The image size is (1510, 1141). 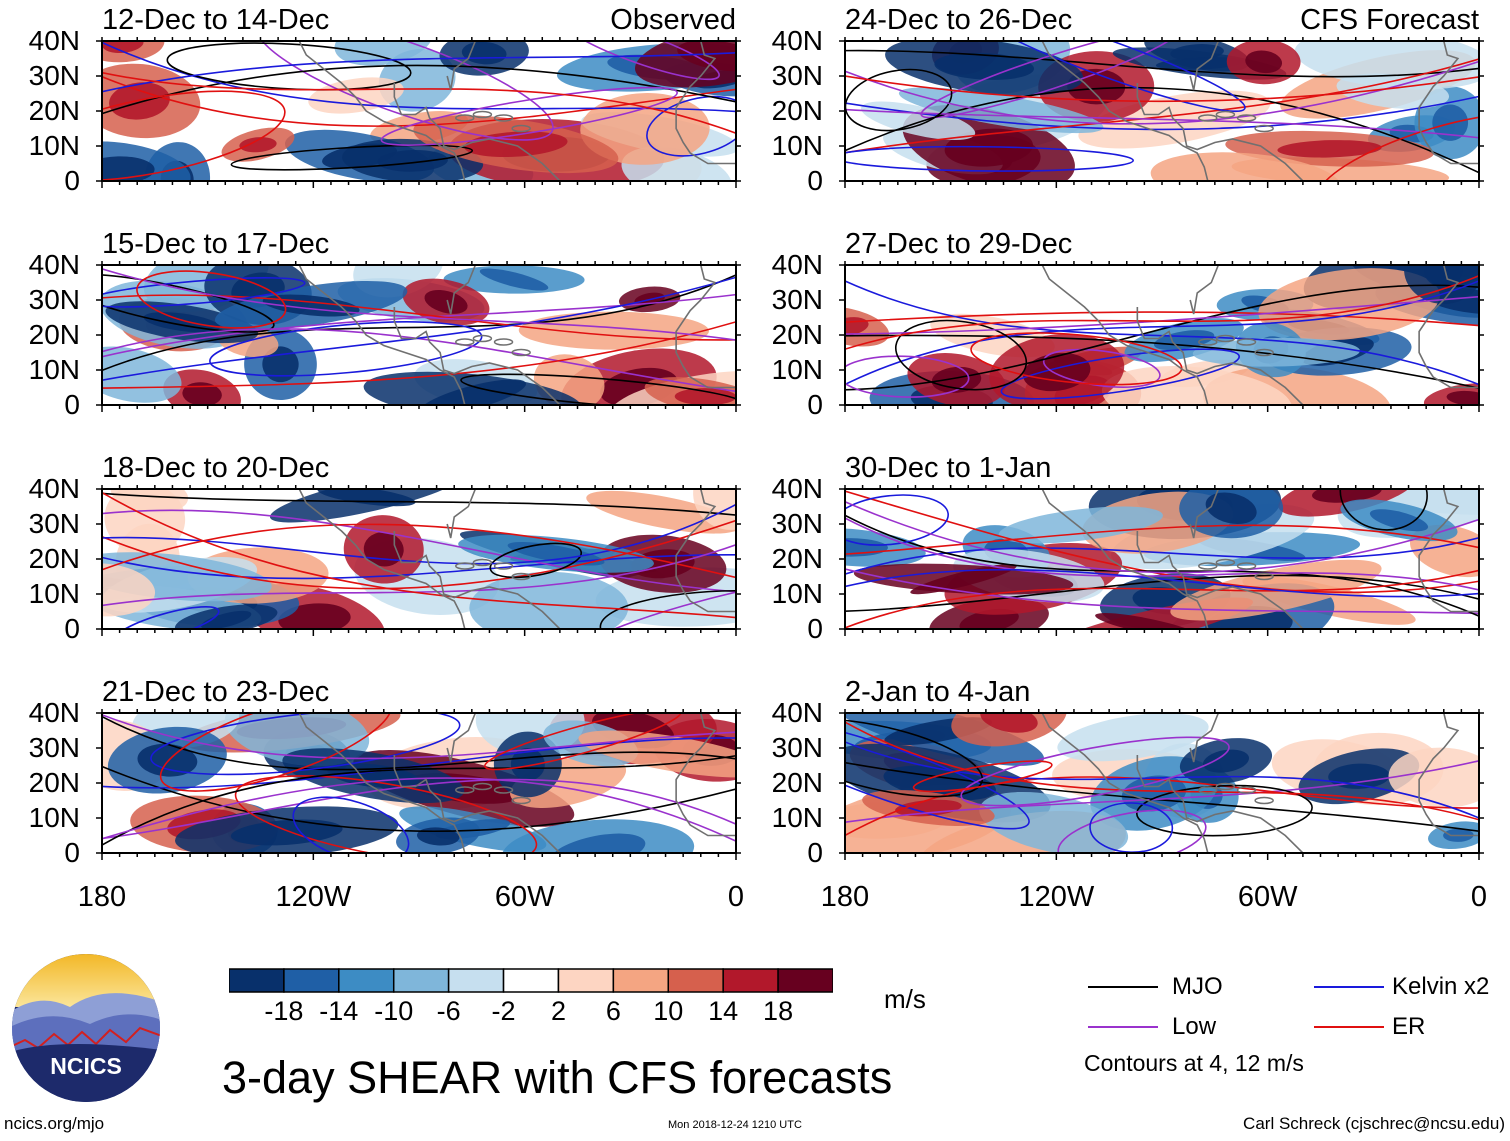 I want to click on figure-title: 3-day SHEAR with CFS forecasts, so click(x=557, y=1077).